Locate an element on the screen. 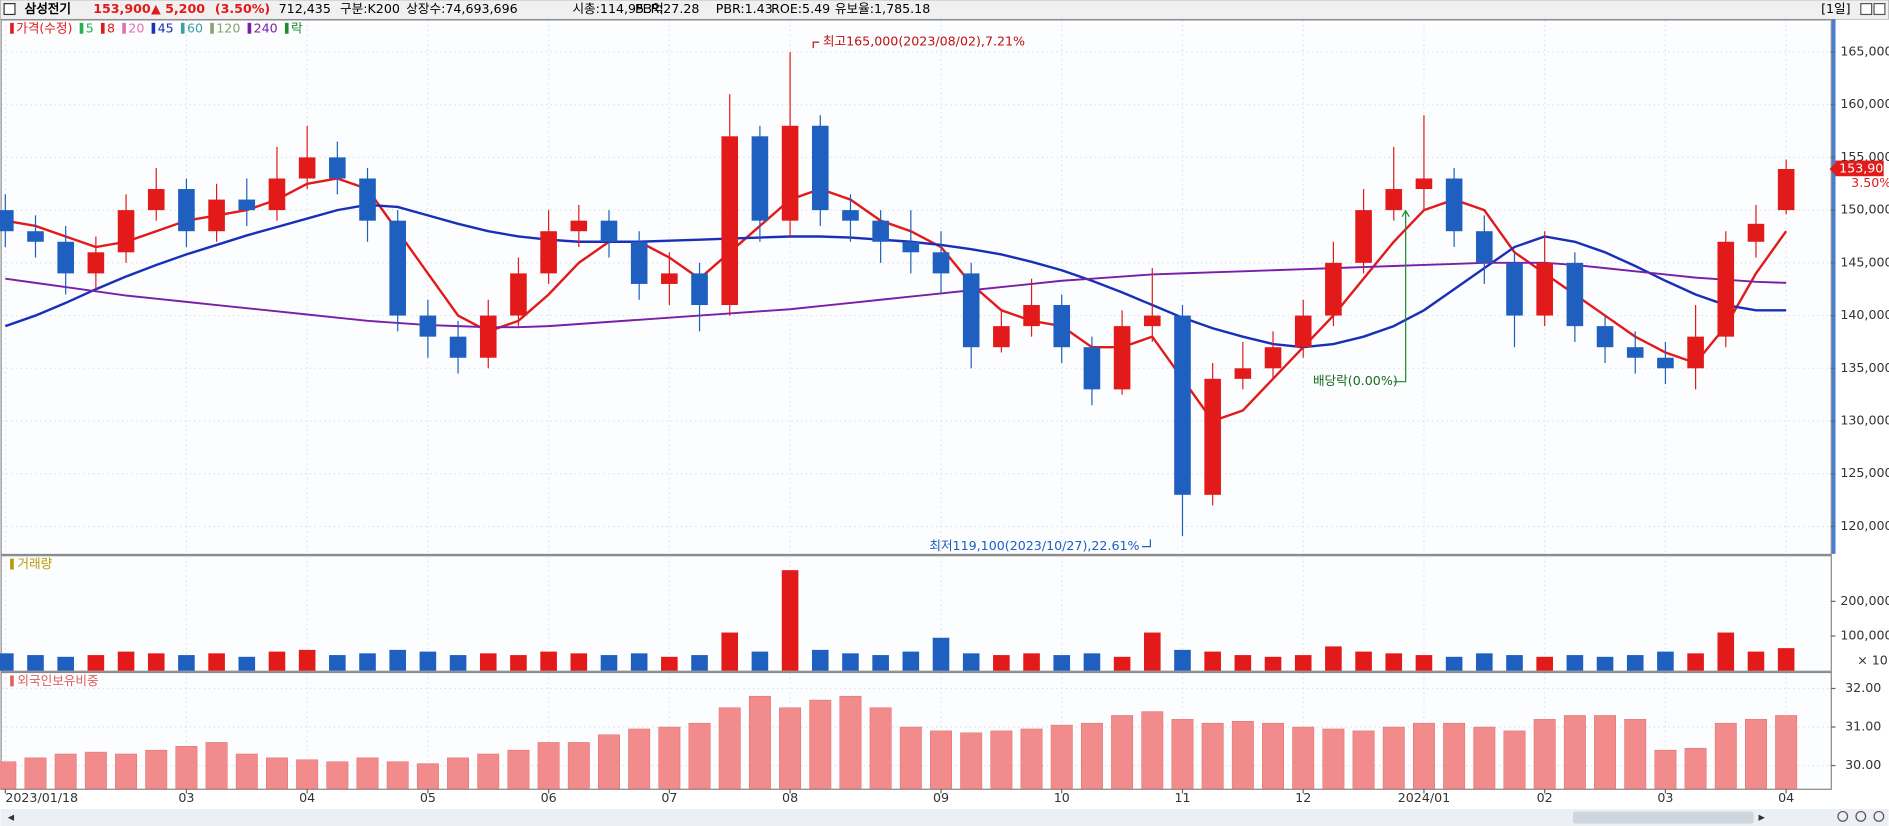 This screenshot has height=826, width=1889. legend-label: 20 is located at coordinates (136, 27).